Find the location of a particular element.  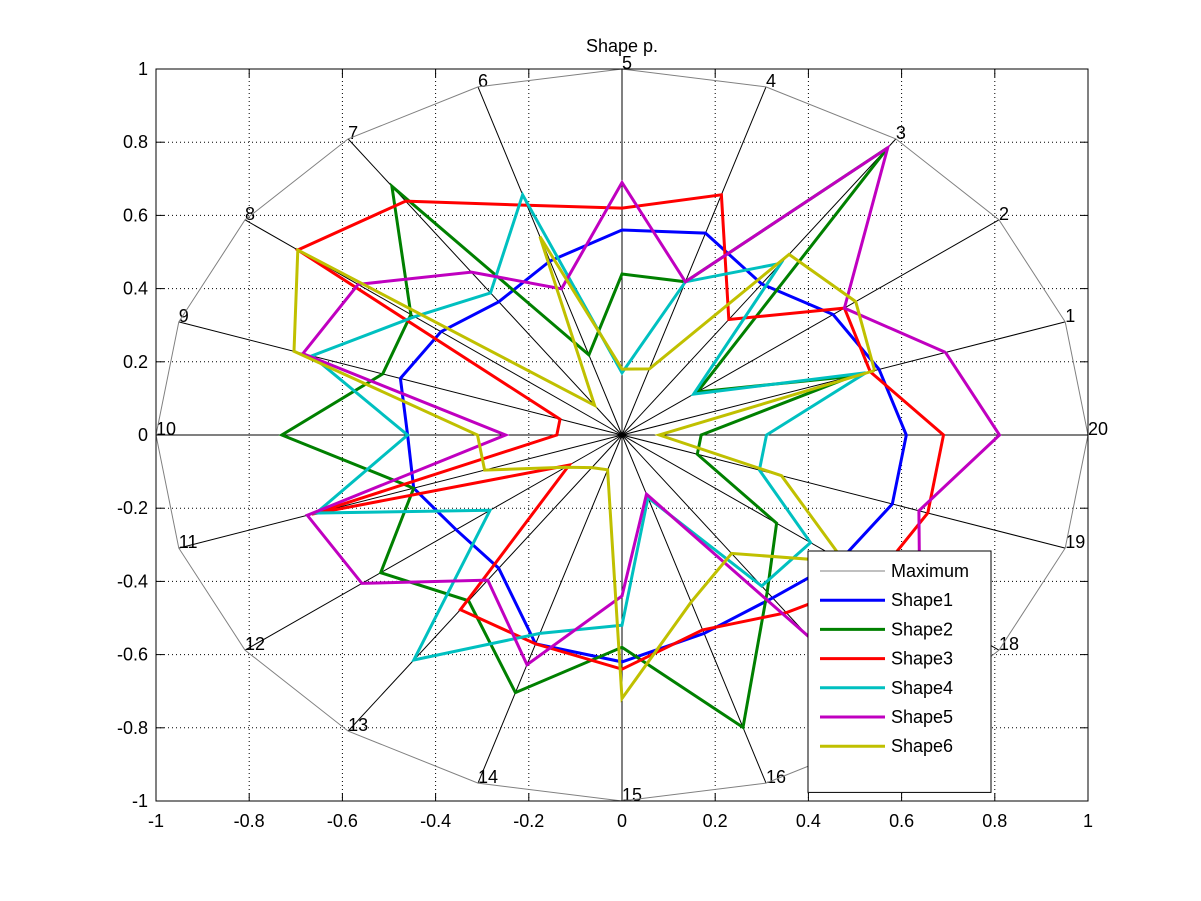

x-tick-label: 0 is located at coordinates (622, 821).